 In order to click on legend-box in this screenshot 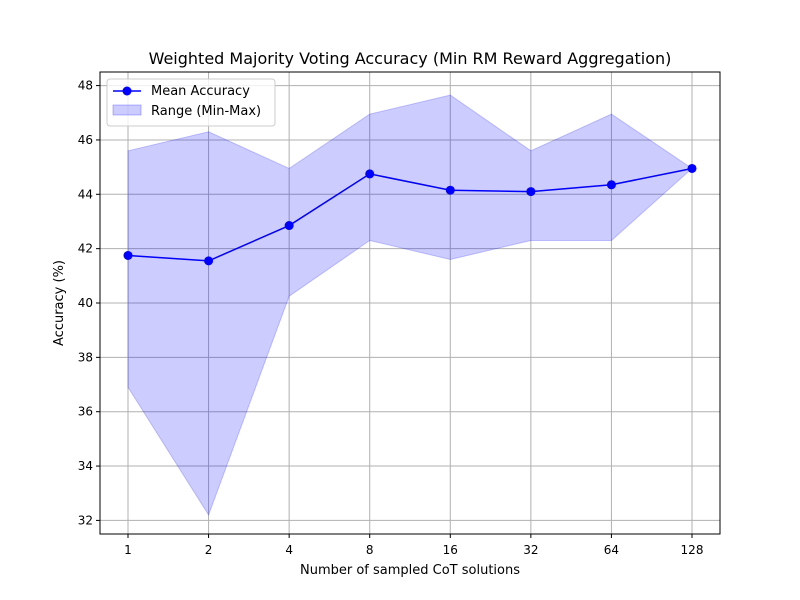, I will do `click(191, 102)`.